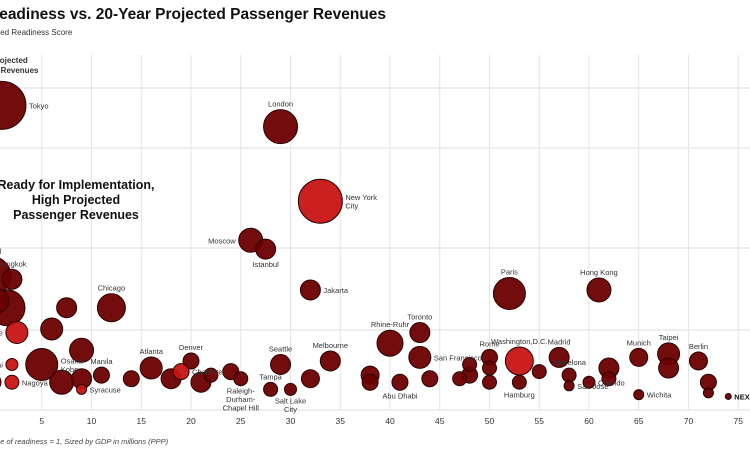 This screenshot has width=750, height=450. I want to click on point-label-line: Chapel Hill, so click(241, 408).